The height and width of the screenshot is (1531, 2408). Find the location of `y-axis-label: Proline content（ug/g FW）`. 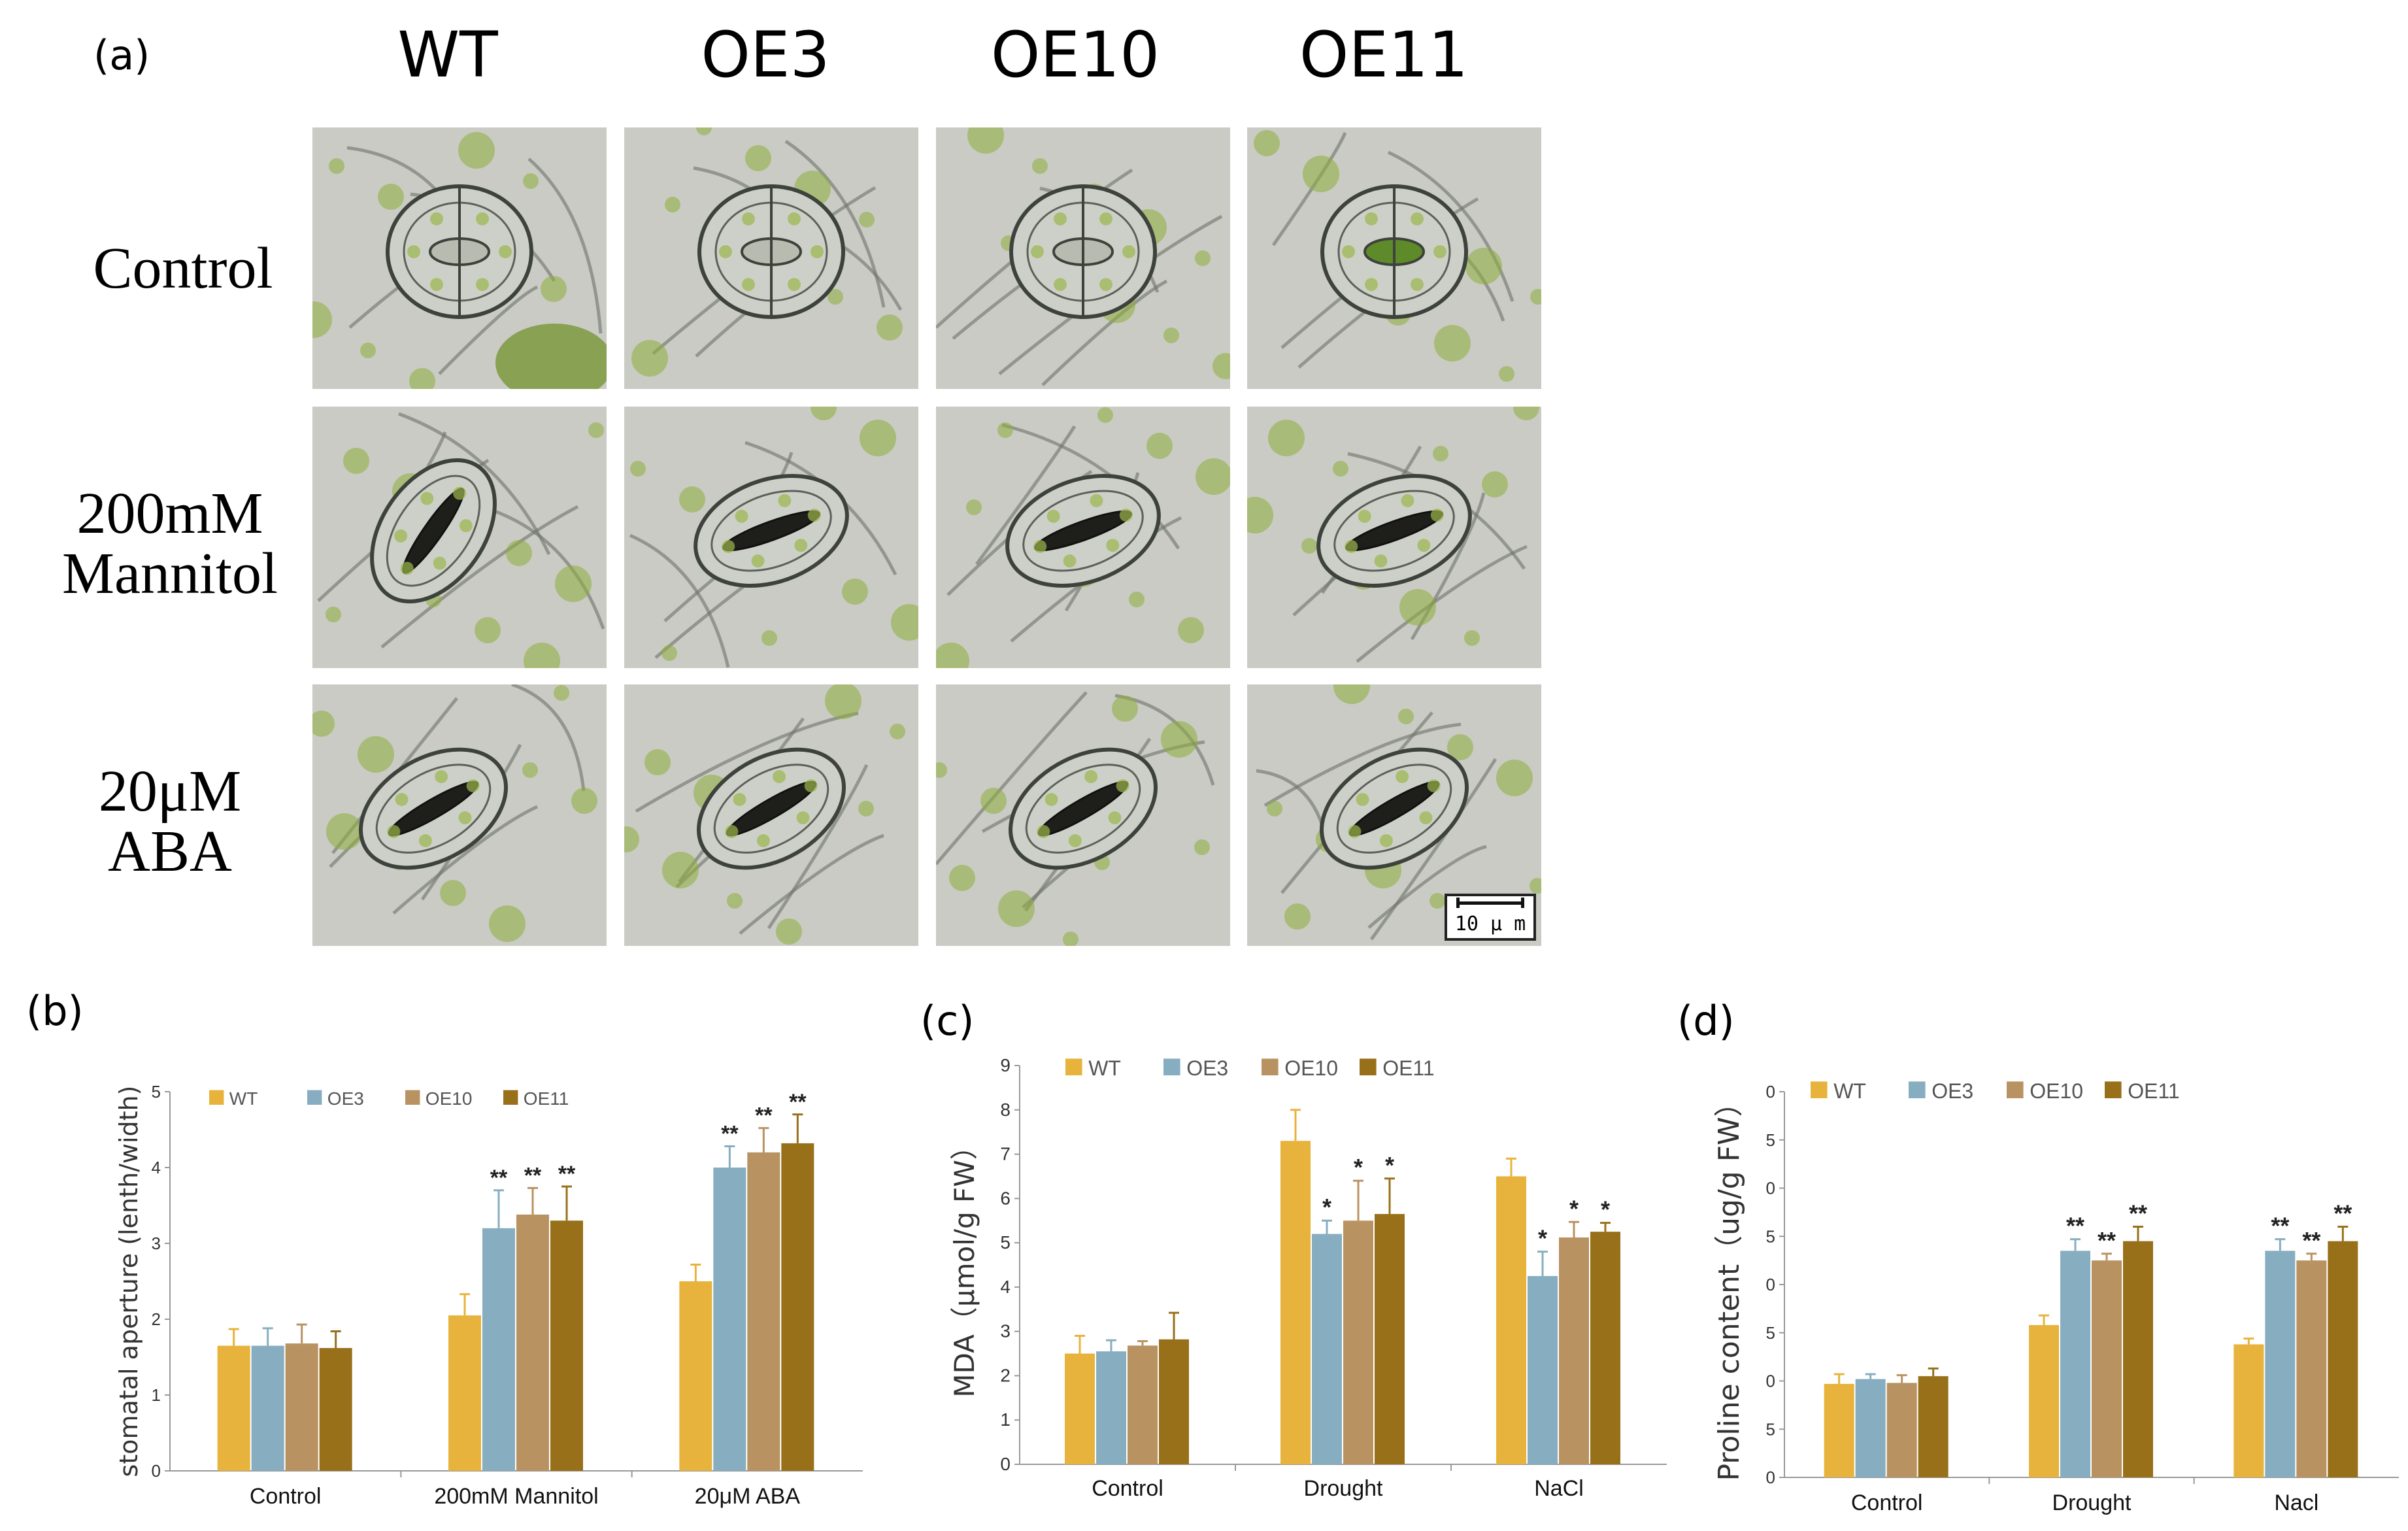

y-axis-label: Proline content（ug/g FW） is located at coordinates (1729, 1284).